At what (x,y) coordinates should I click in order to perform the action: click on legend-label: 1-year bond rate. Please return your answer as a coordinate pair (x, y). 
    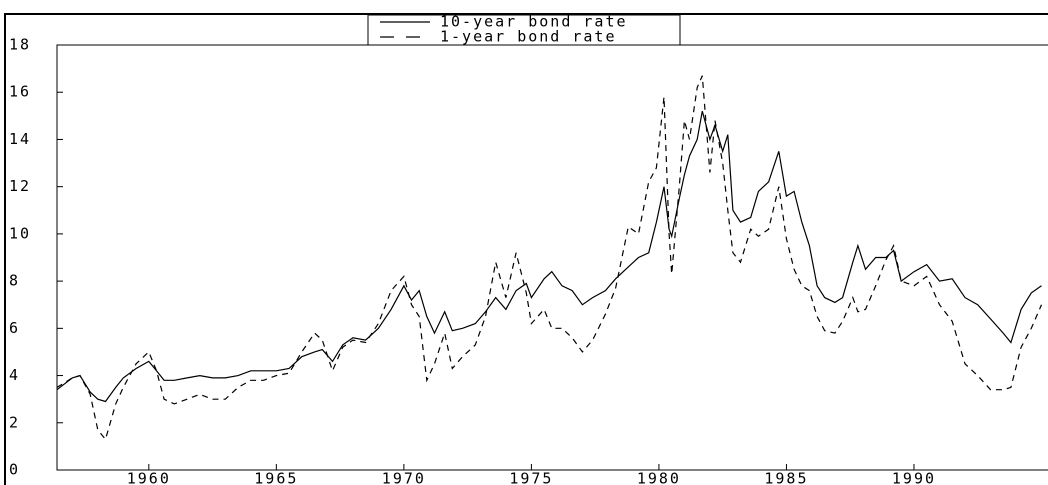
    Looking at the image, I should click on (528, 37).